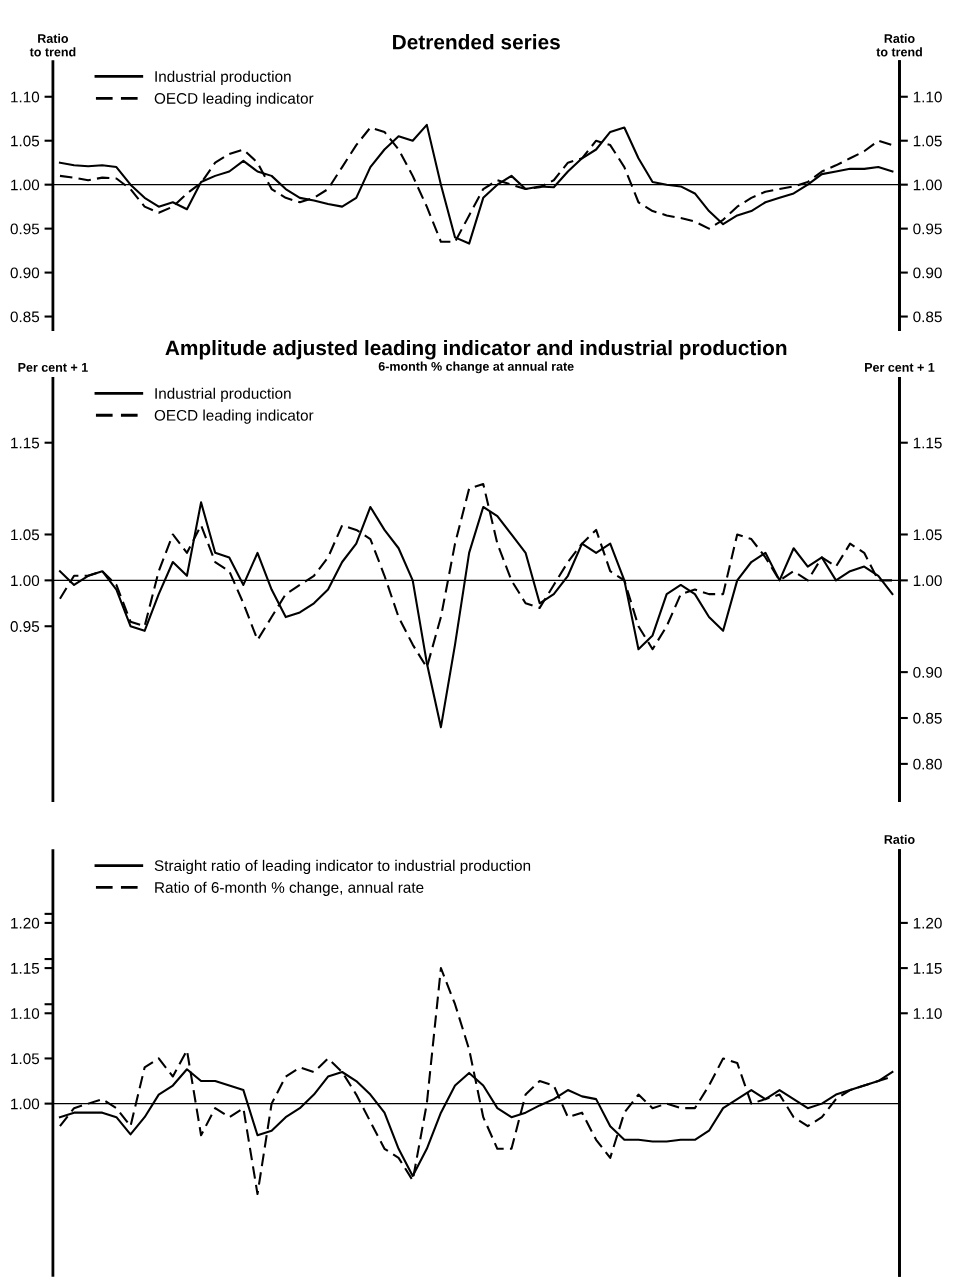  What do you see at coordinates (25, 273) in the screenshot?
I see `y-tick-label: 0.90` at bounding box center [25, 273].